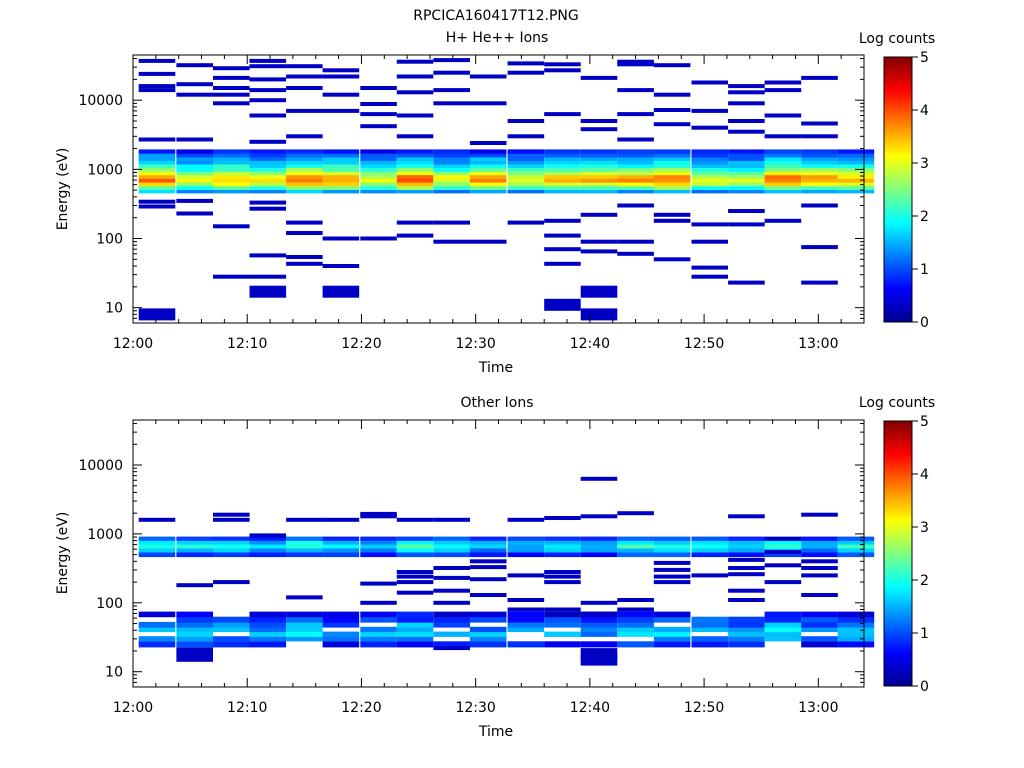  Describe the element at coordinates (361, 708) in the screenshot. I see `x-tick-label: 12:20` at that location.